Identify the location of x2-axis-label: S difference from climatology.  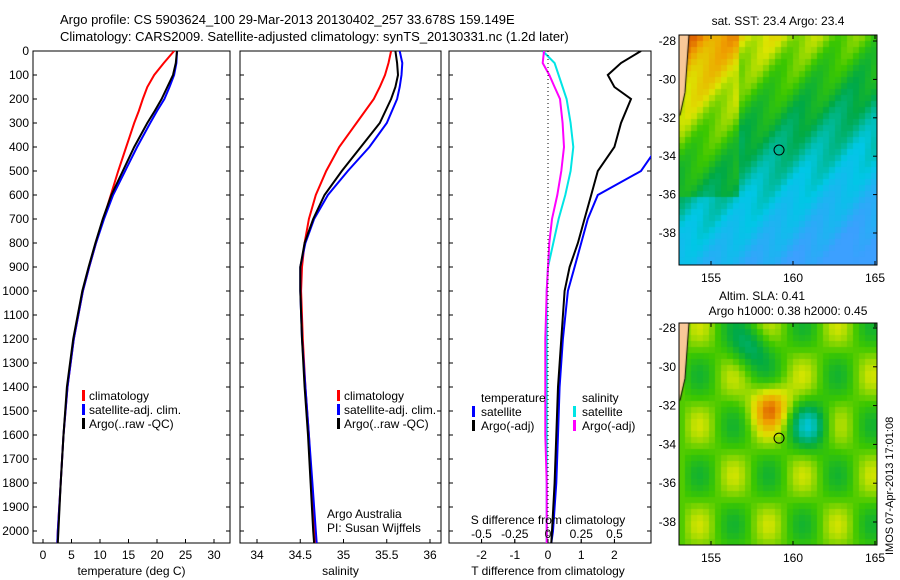
(548, 520).